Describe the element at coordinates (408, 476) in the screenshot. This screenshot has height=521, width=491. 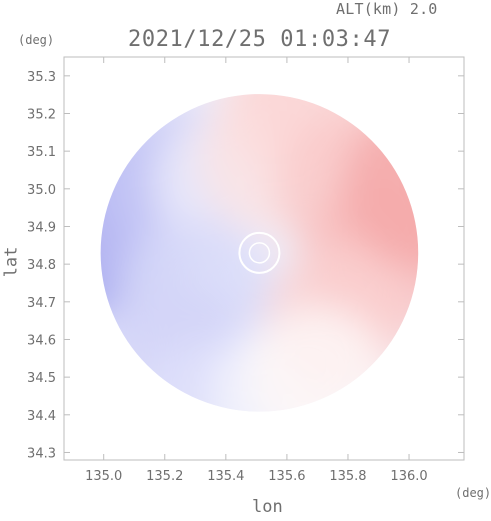
I see `x-tick-label: 136.0` at that location.